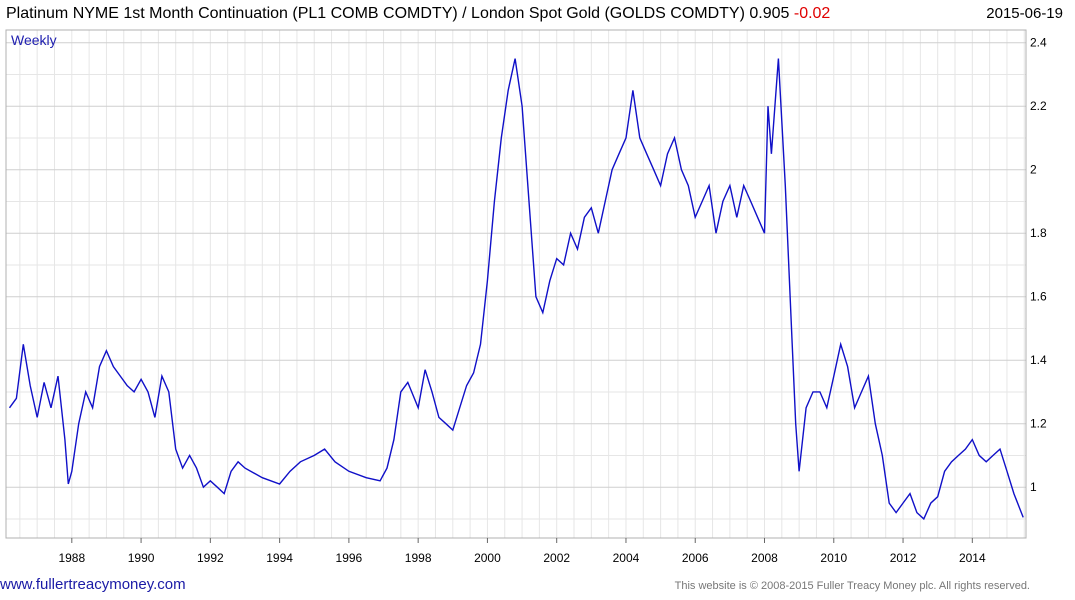 The width and height of the screenshot is (1075, 600). What do you see at coordinates (972, 558) in the screenshot?
I see `x-tick-label: 2014` at bounding box center [972, 558].